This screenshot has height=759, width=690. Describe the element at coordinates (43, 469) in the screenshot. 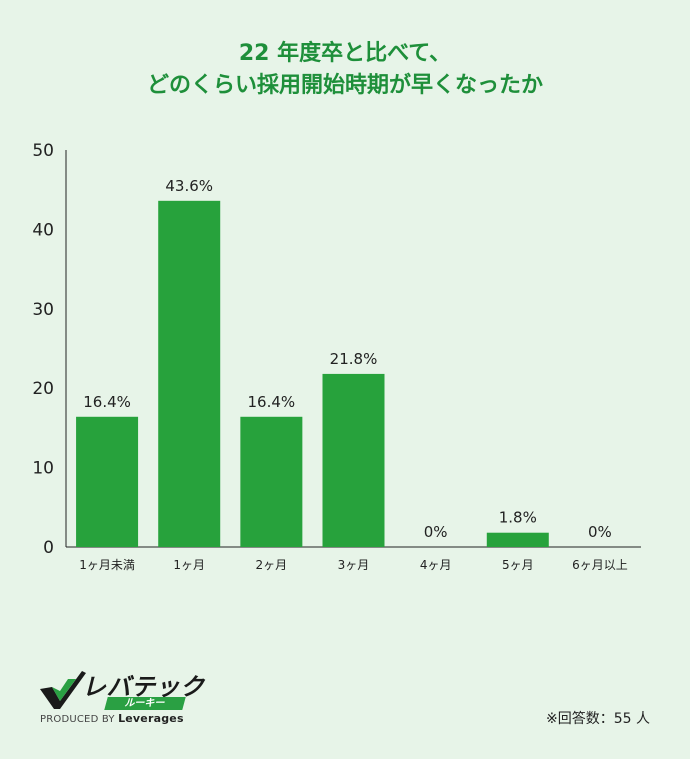

I see `y-tick-label: 10` at that location.